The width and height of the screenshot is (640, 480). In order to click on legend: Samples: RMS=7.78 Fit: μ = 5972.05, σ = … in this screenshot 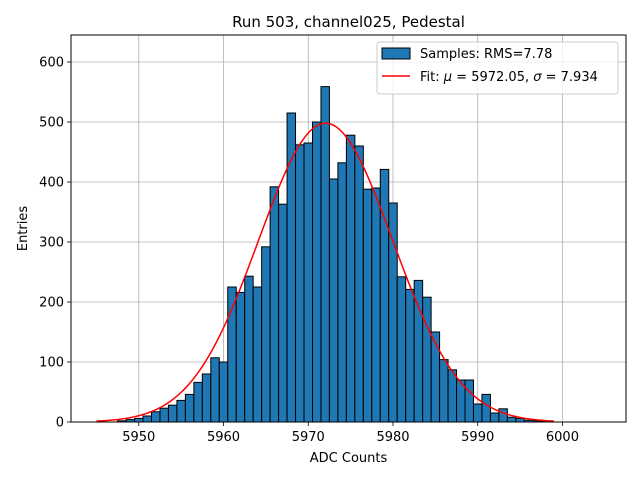, I will do `click(497, 68)`.